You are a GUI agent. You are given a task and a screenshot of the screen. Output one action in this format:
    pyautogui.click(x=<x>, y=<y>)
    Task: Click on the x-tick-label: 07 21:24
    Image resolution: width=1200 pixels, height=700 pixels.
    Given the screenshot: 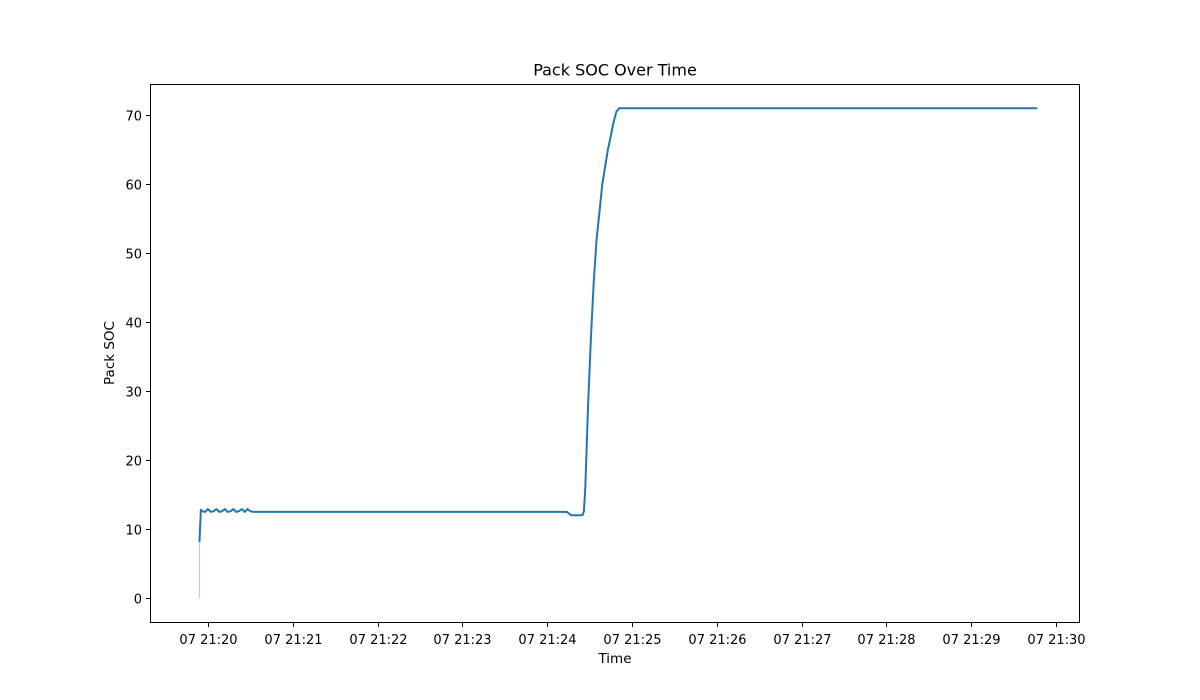 What is the action you would take?
    pyautogui.click(x=547, y=640)
    